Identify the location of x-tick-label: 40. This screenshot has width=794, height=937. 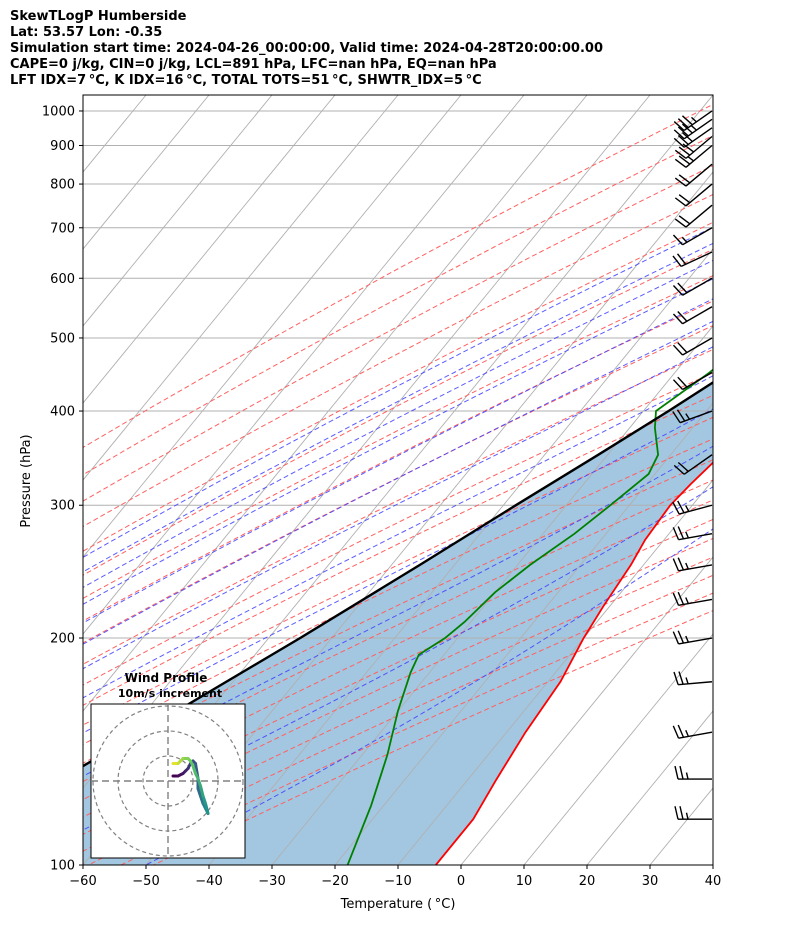
(713, 881).